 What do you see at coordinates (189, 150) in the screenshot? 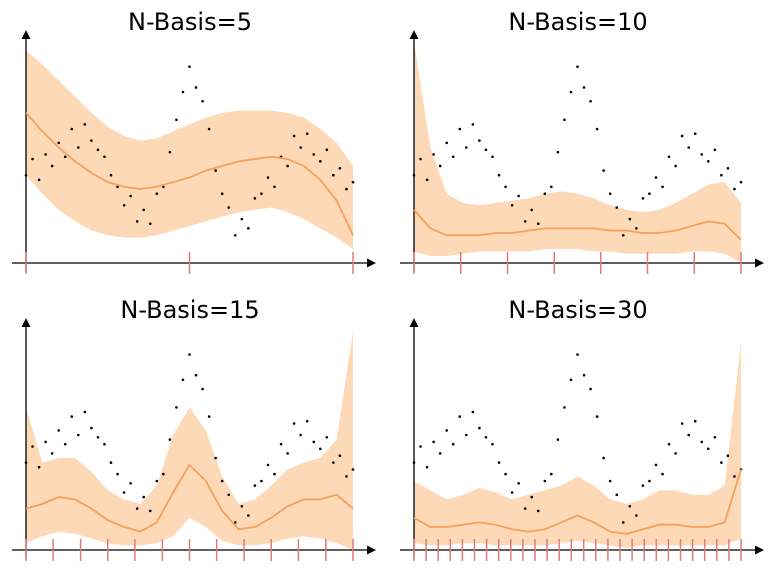
I see `confidence-band` at bounding box center [189, 150].